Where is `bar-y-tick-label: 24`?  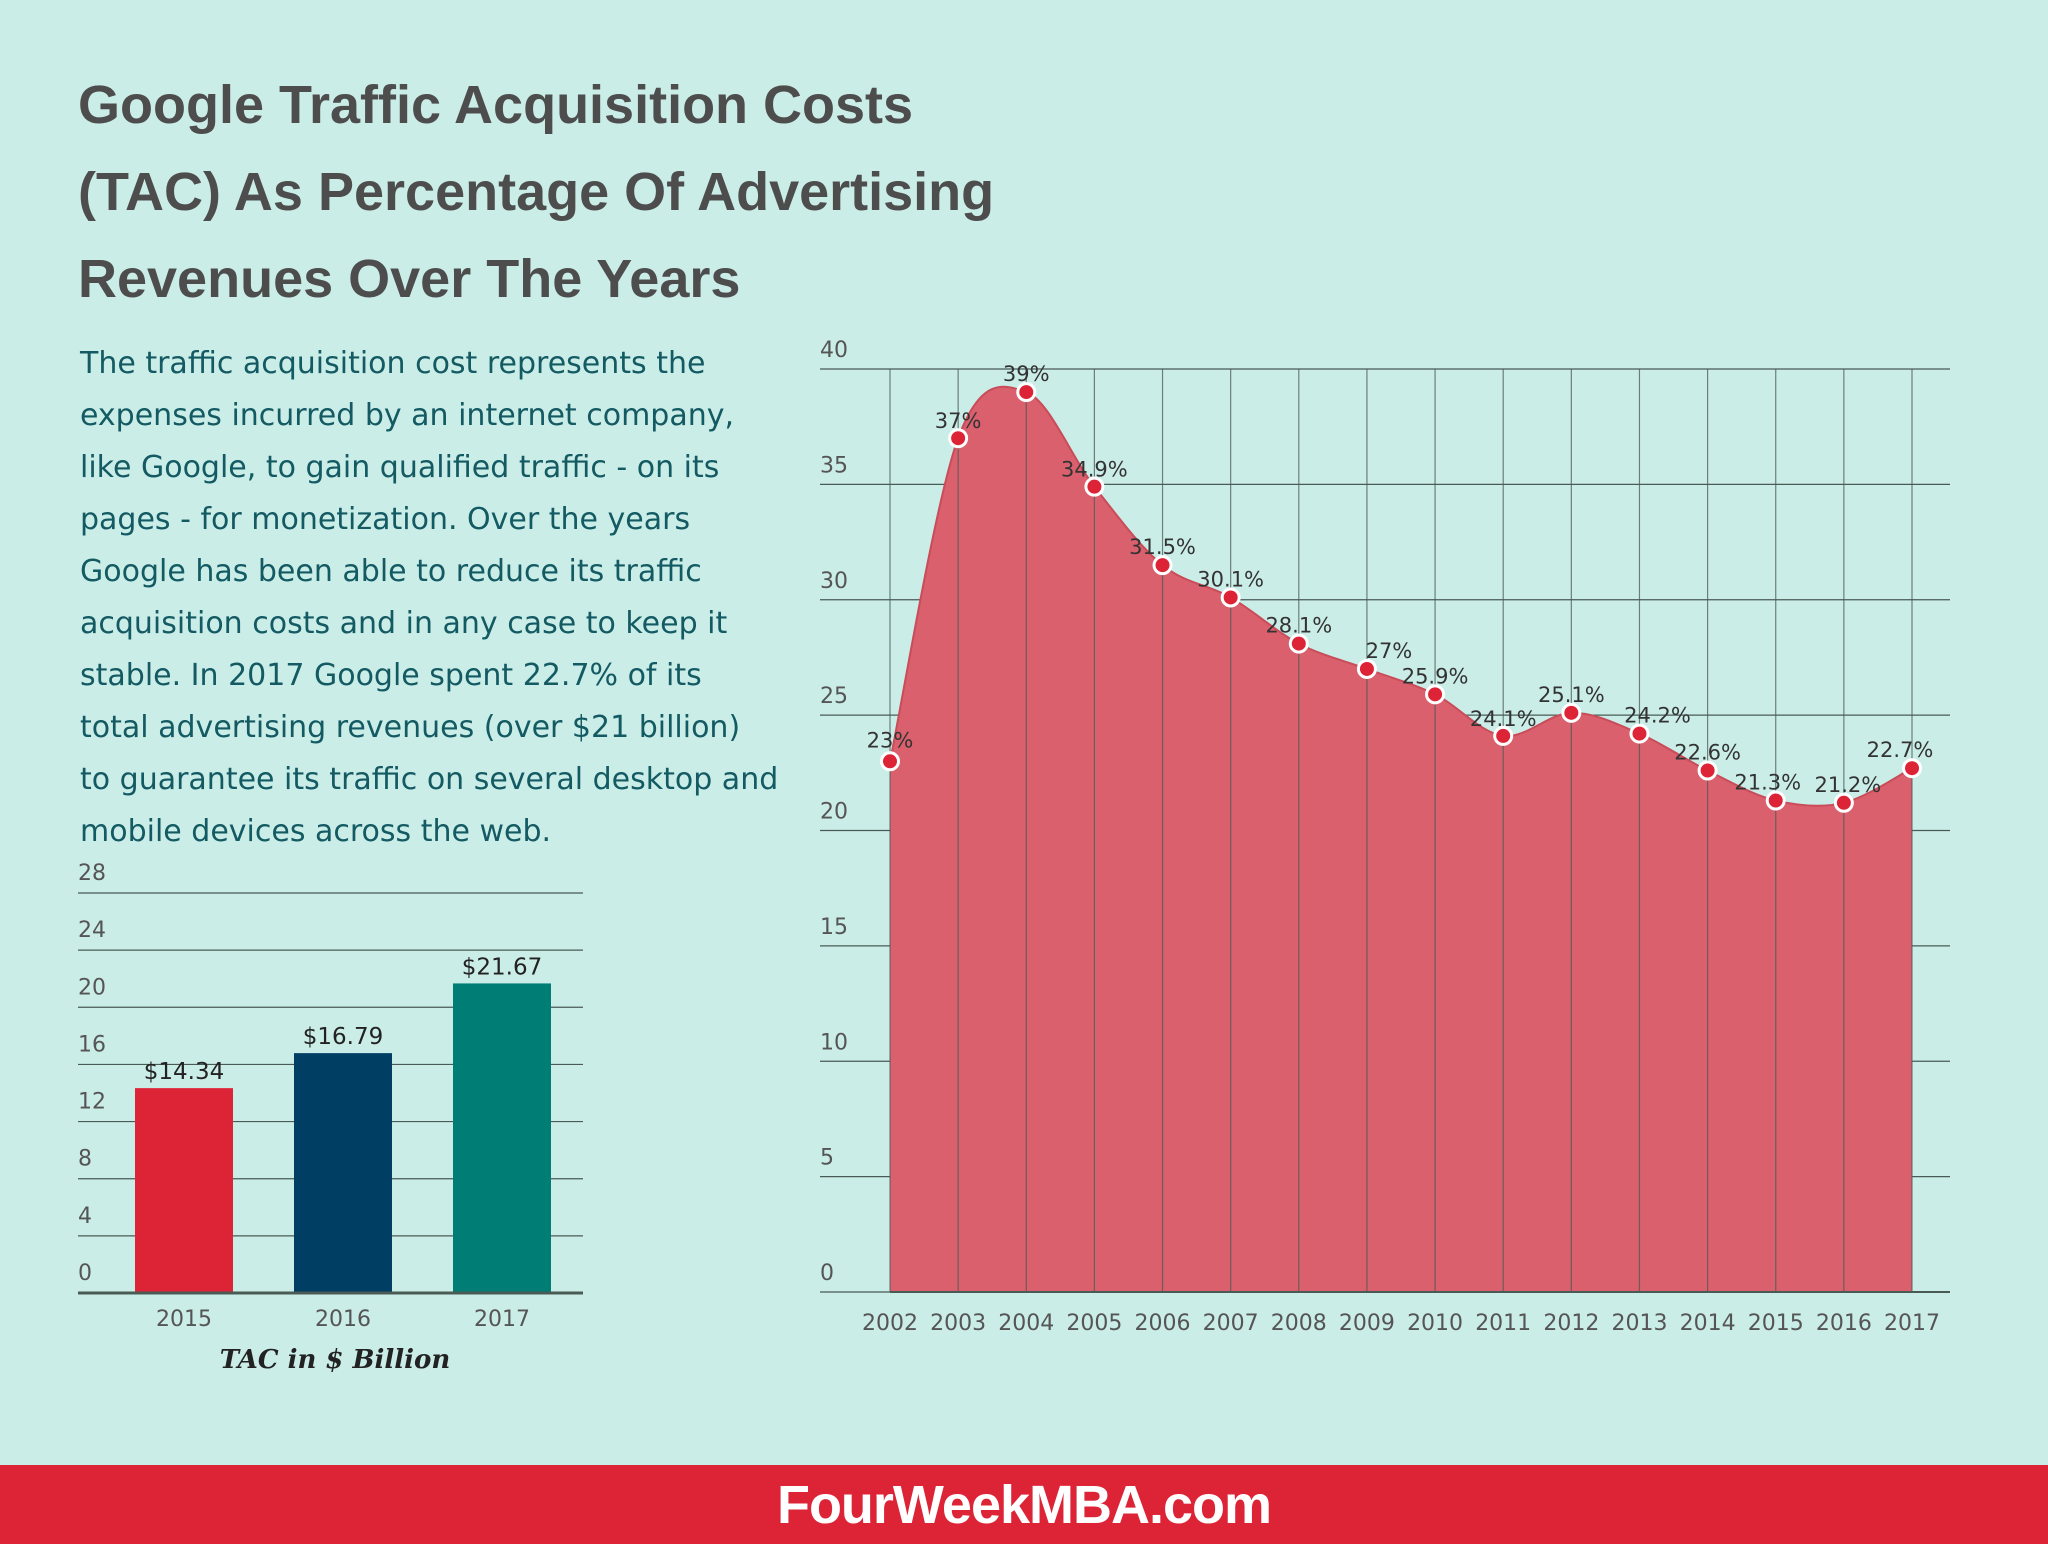 bar-y-tick-label: 24 is located at coordinates (92, 930).